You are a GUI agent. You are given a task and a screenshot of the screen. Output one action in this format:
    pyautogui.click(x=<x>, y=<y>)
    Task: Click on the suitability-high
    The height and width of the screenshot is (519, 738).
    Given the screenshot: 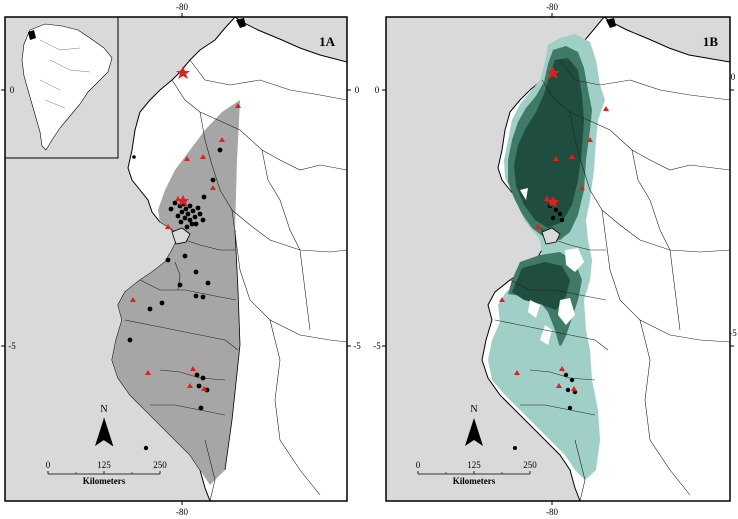 What is the action you would take?
    pyautogui.click(x=549, y=143)
    